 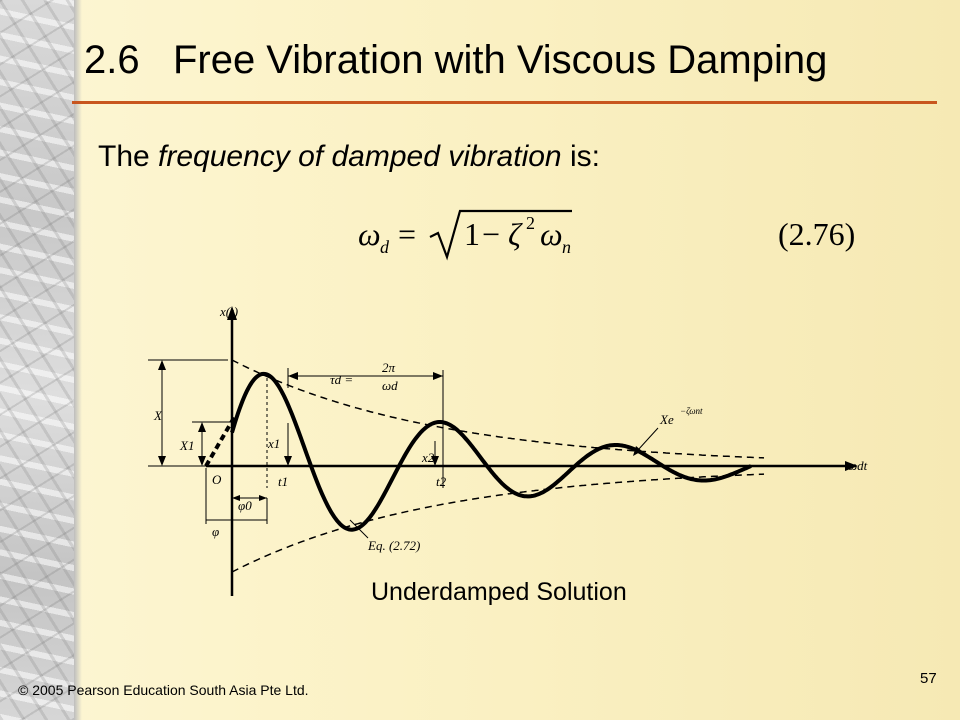 What do you see at coordinates (606, 235) in the screenshot?
I see `damped-frequency-equation: ω d = 1 − ζ 2 ω n (2.76)` at bounding box center [606, 235].